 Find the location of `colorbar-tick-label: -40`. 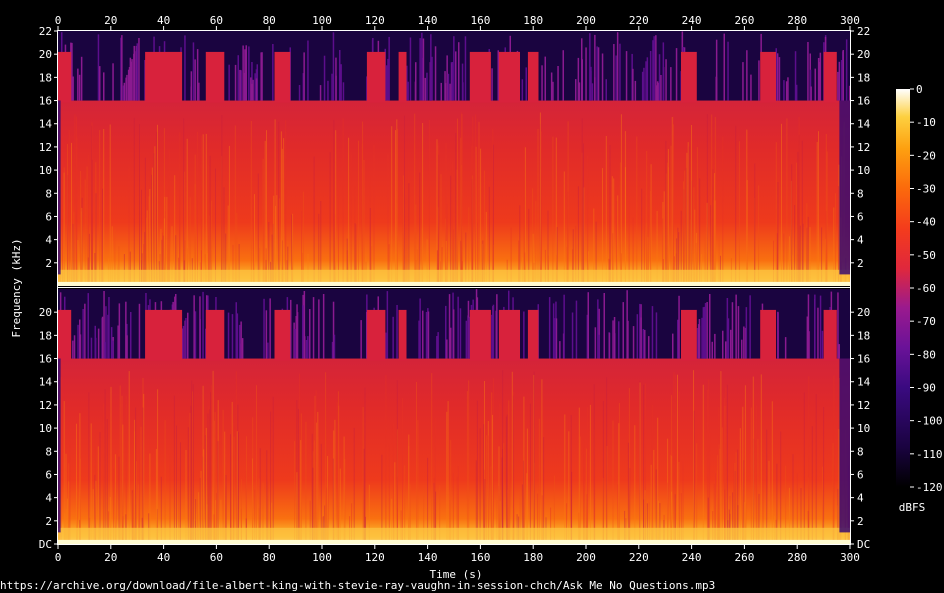

colorbar-tick-label: -40 is located at coordinates (926, 222).